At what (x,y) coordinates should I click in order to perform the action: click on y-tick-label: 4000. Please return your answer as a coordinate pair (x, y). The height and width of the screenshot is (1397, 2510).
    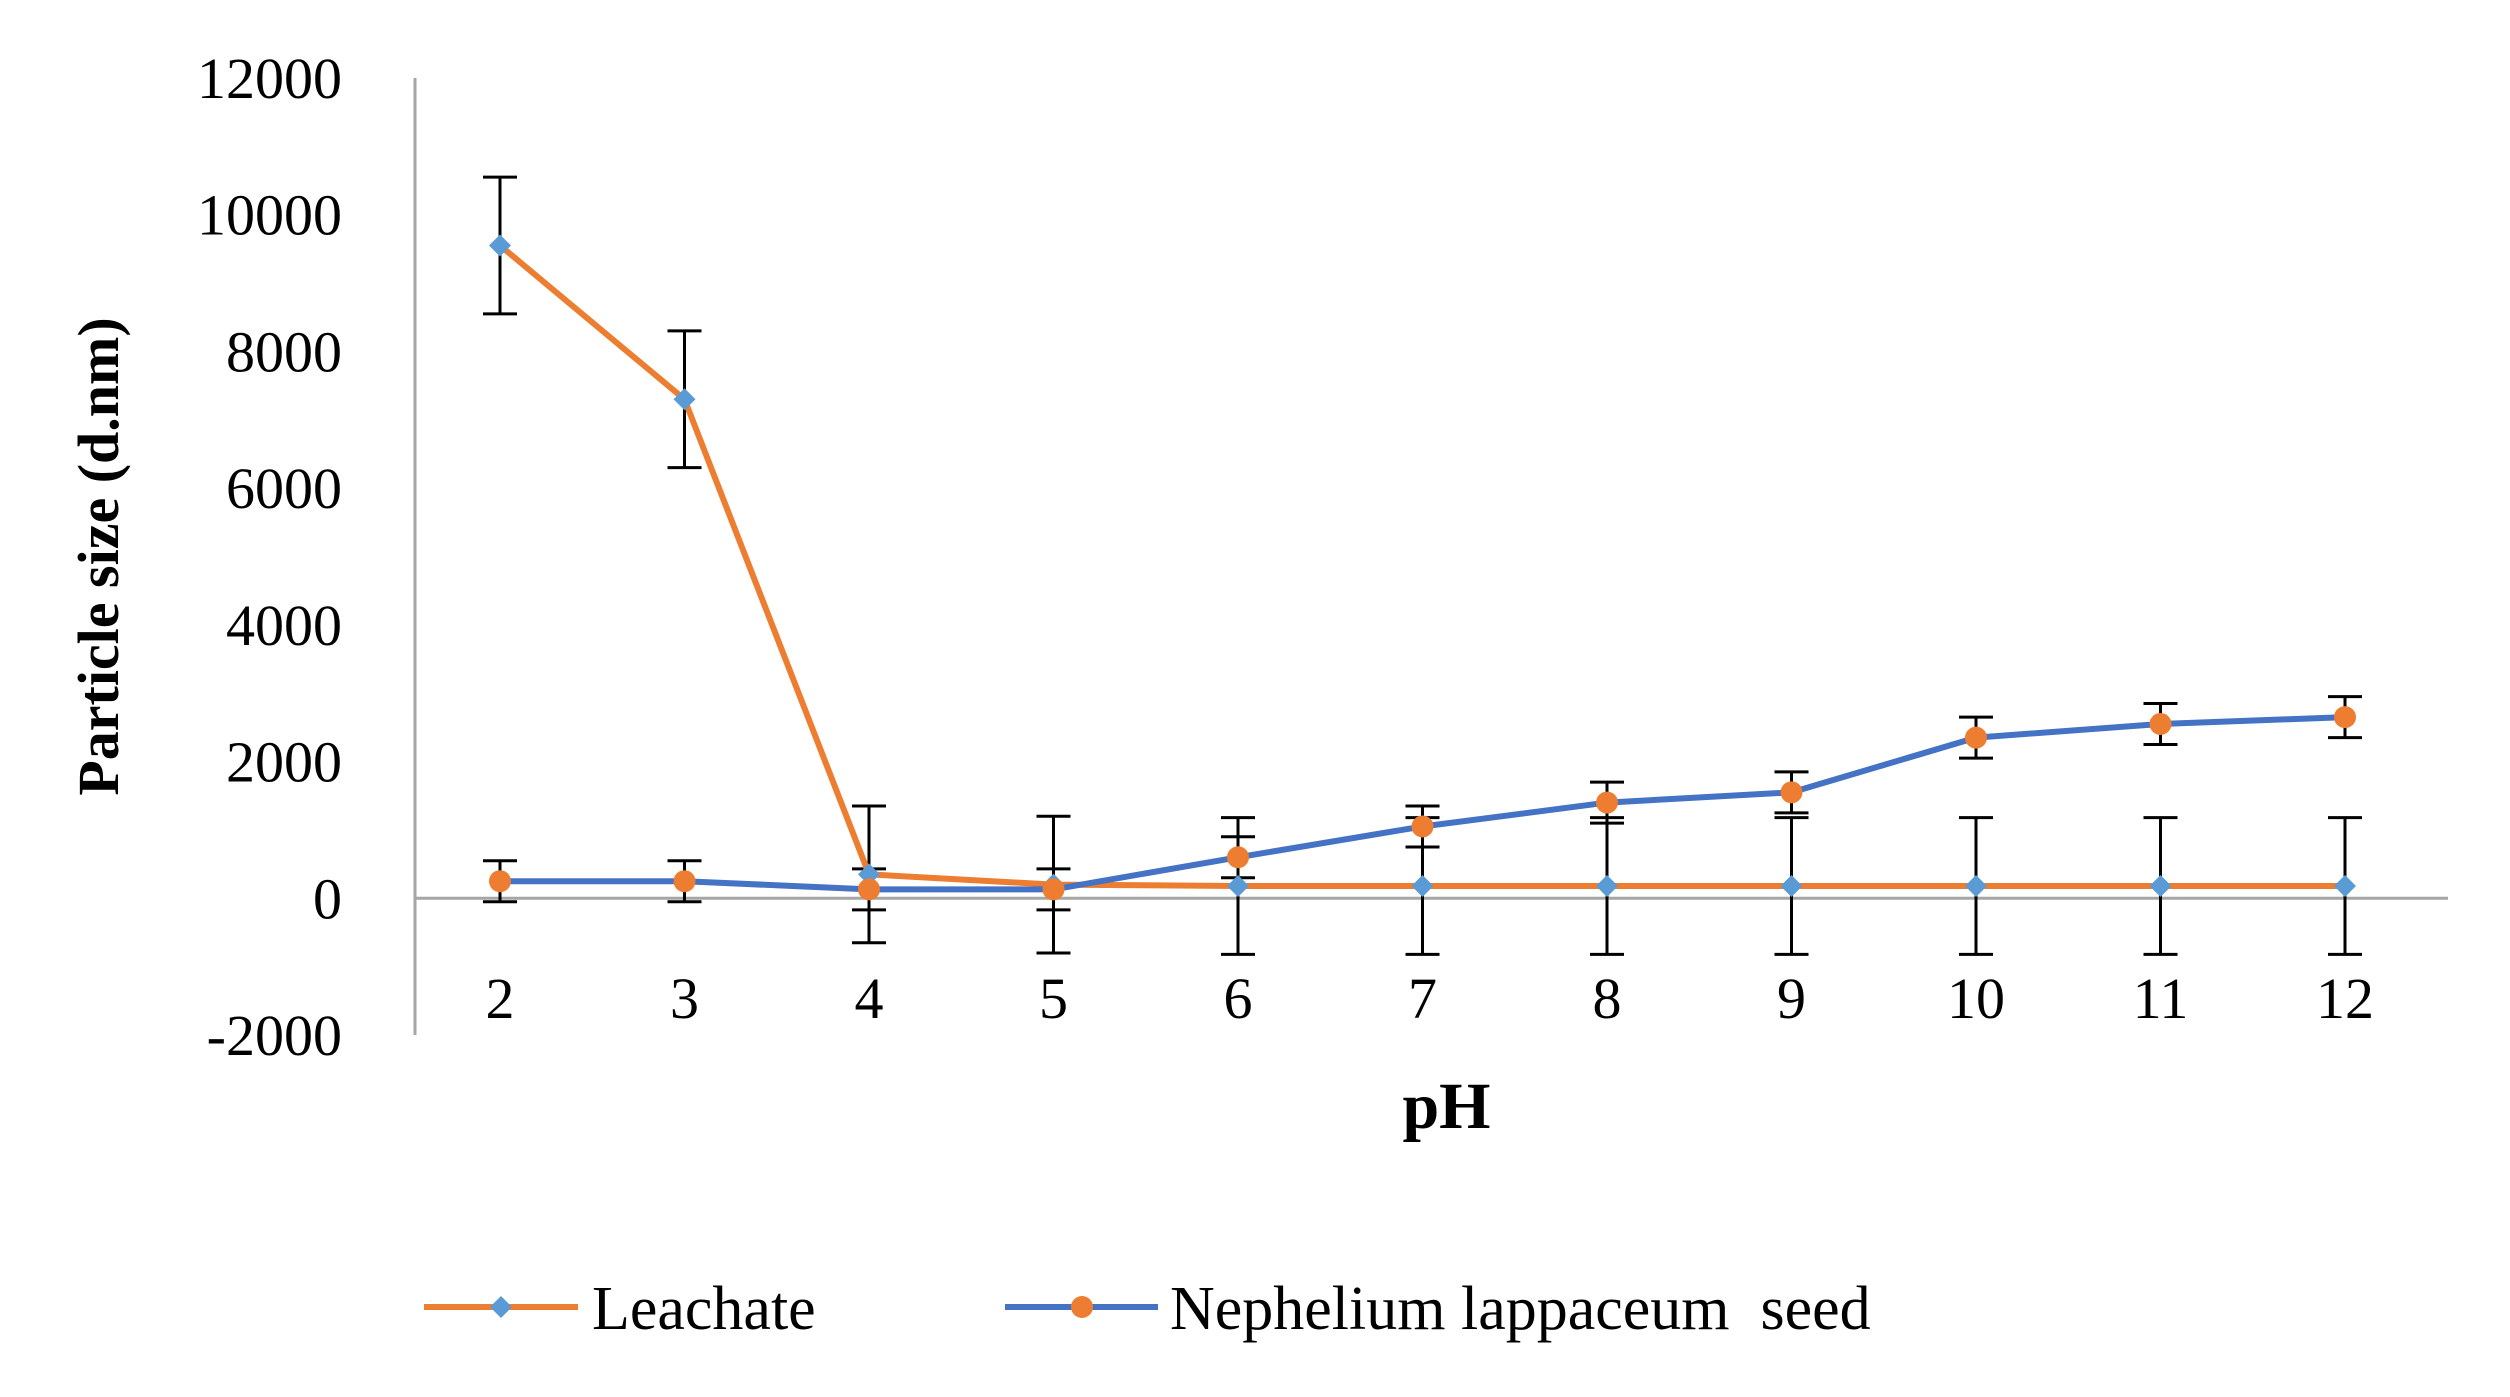
    Looking at the image, I should click on (284, 625).